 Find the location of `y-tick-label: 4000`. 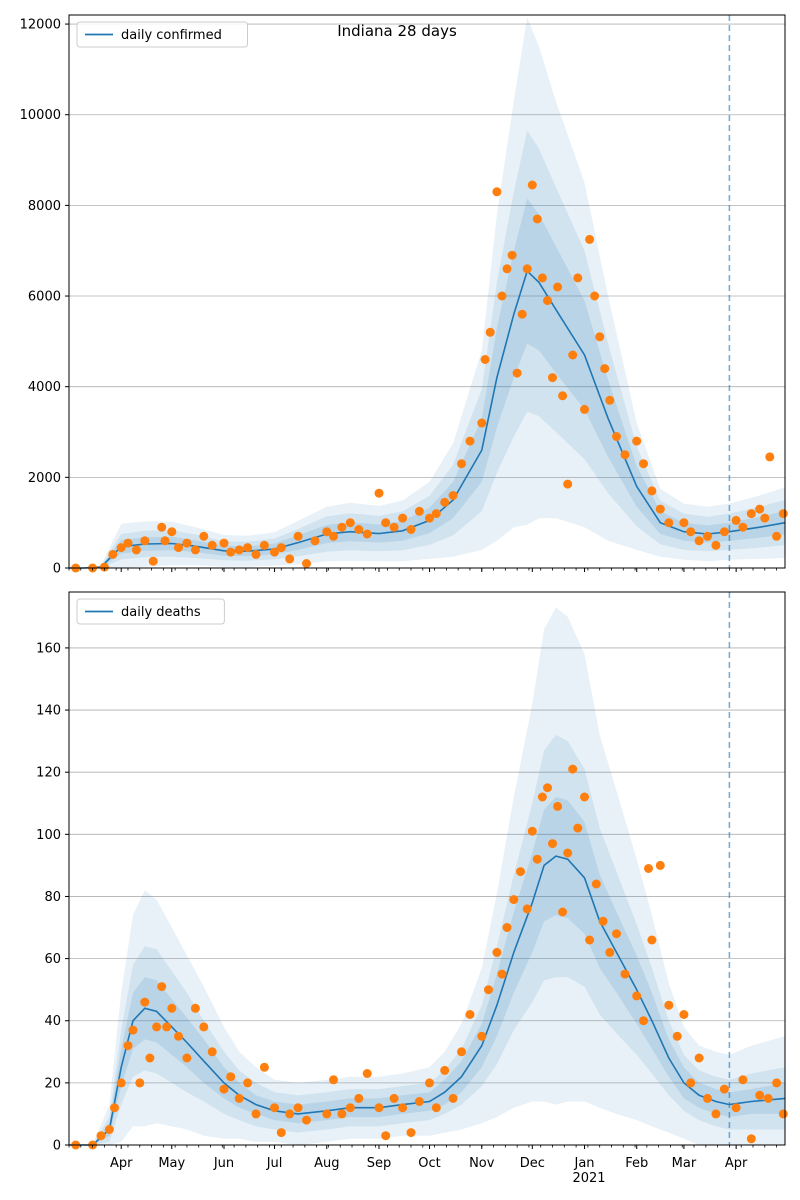

y-tick-label: 4000 is located at coordinates (44, 387).